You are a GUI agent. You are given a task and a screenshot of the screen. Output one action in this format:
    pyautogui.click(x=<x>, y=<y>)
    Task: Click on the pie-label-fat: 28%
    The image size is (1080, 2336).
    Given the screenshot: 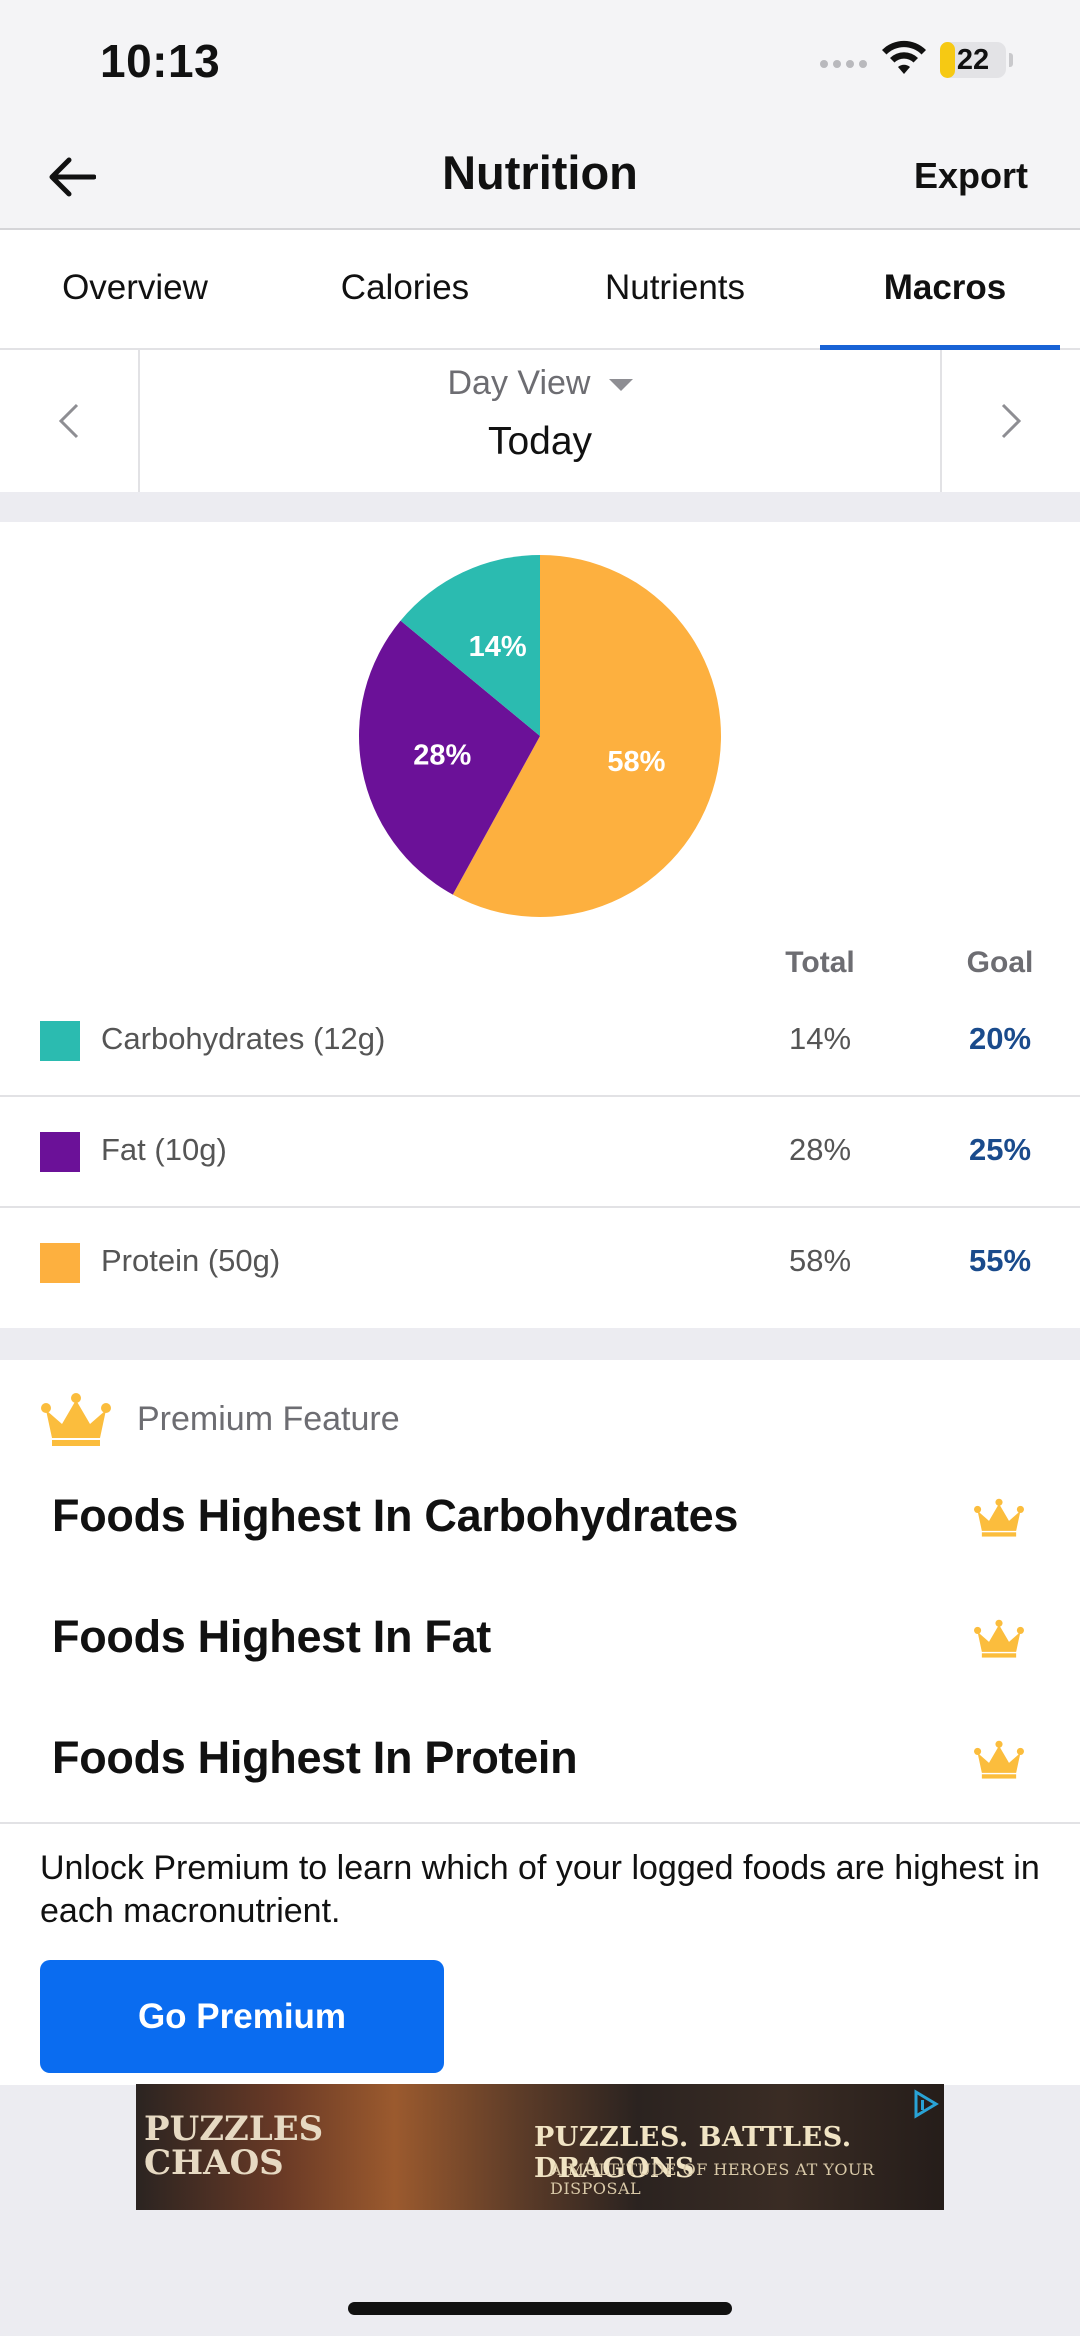 What is the action you would take?
    pyautogui.click(x=442, y=756)
    